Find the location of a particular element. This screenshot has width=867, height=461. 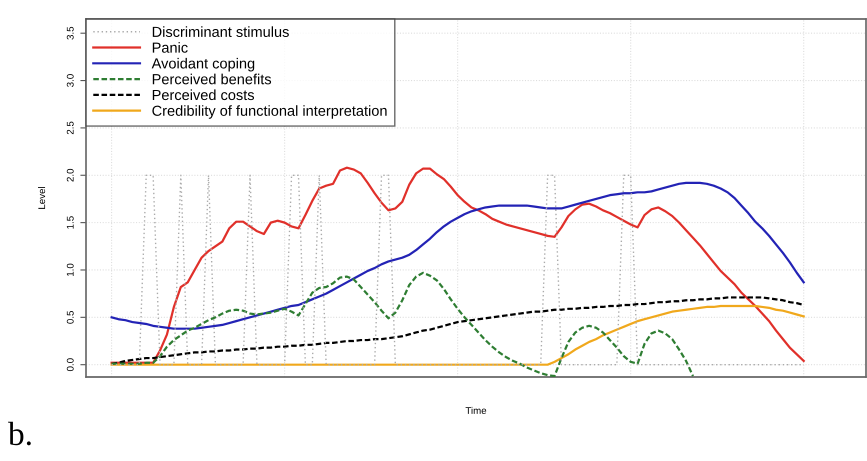

y-tick-label: 2.5 is located at coordinates (70, 128).